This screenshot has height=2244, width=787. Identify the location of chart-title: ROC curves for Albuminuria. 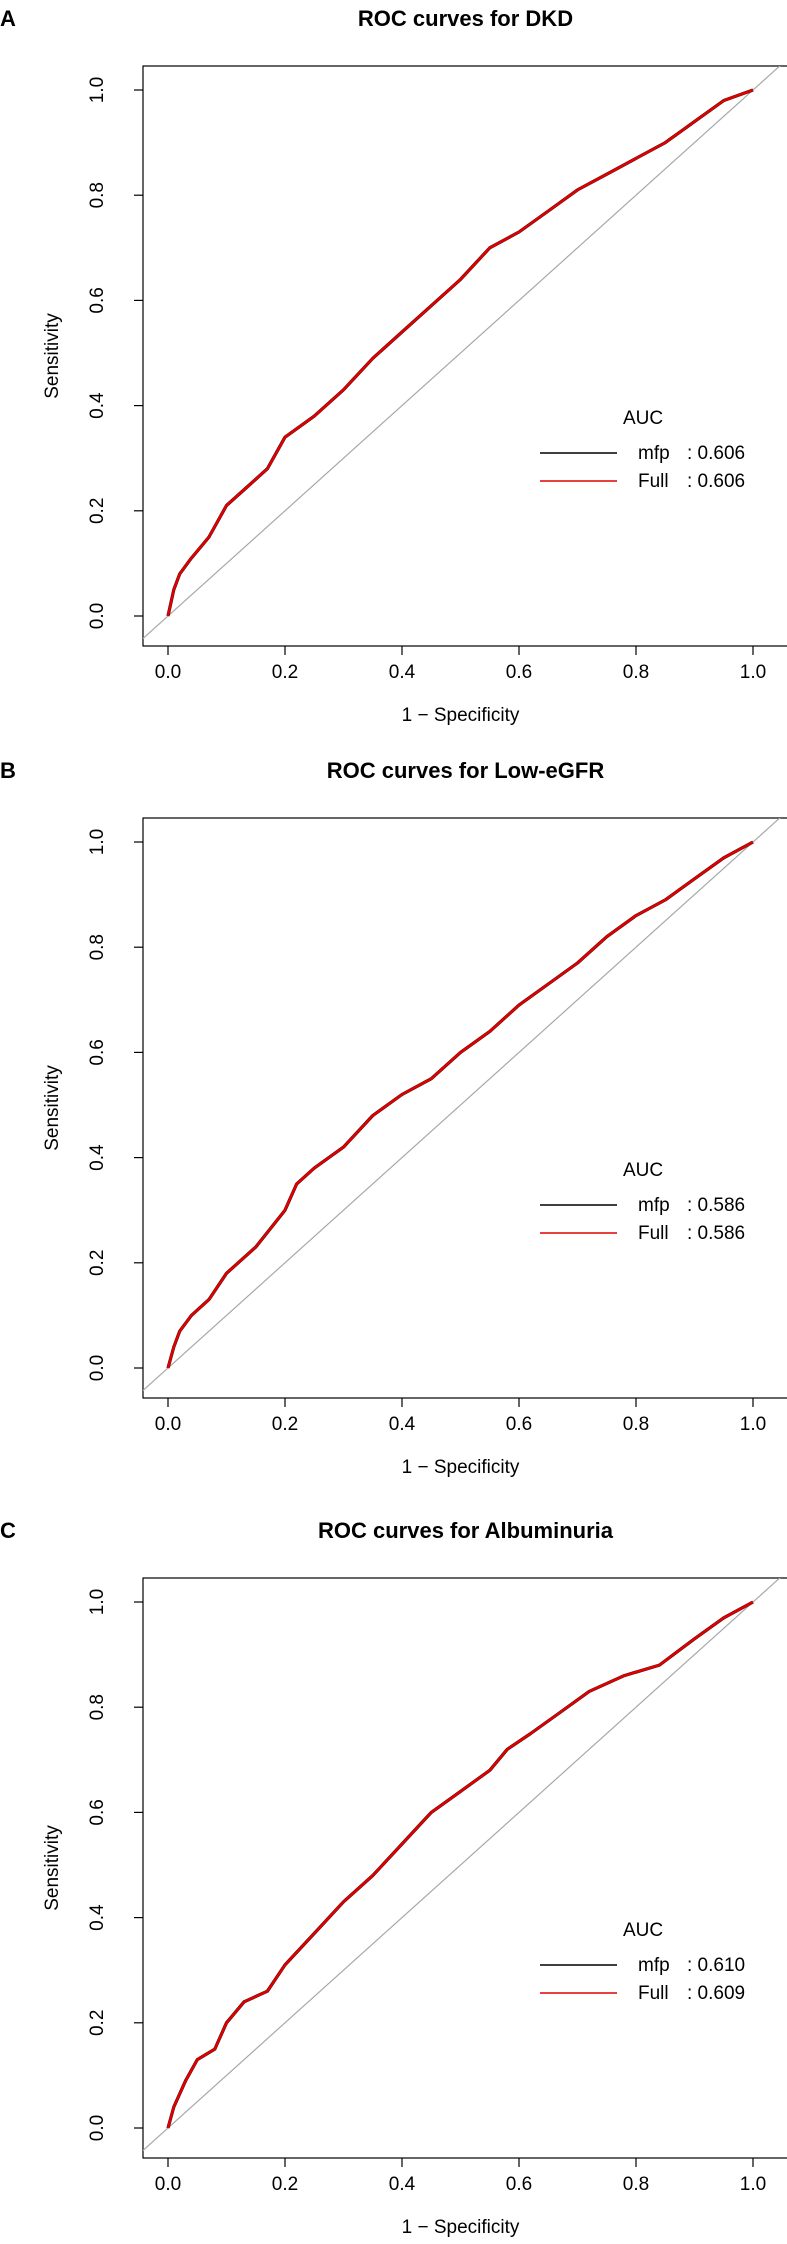
(466, 1530).